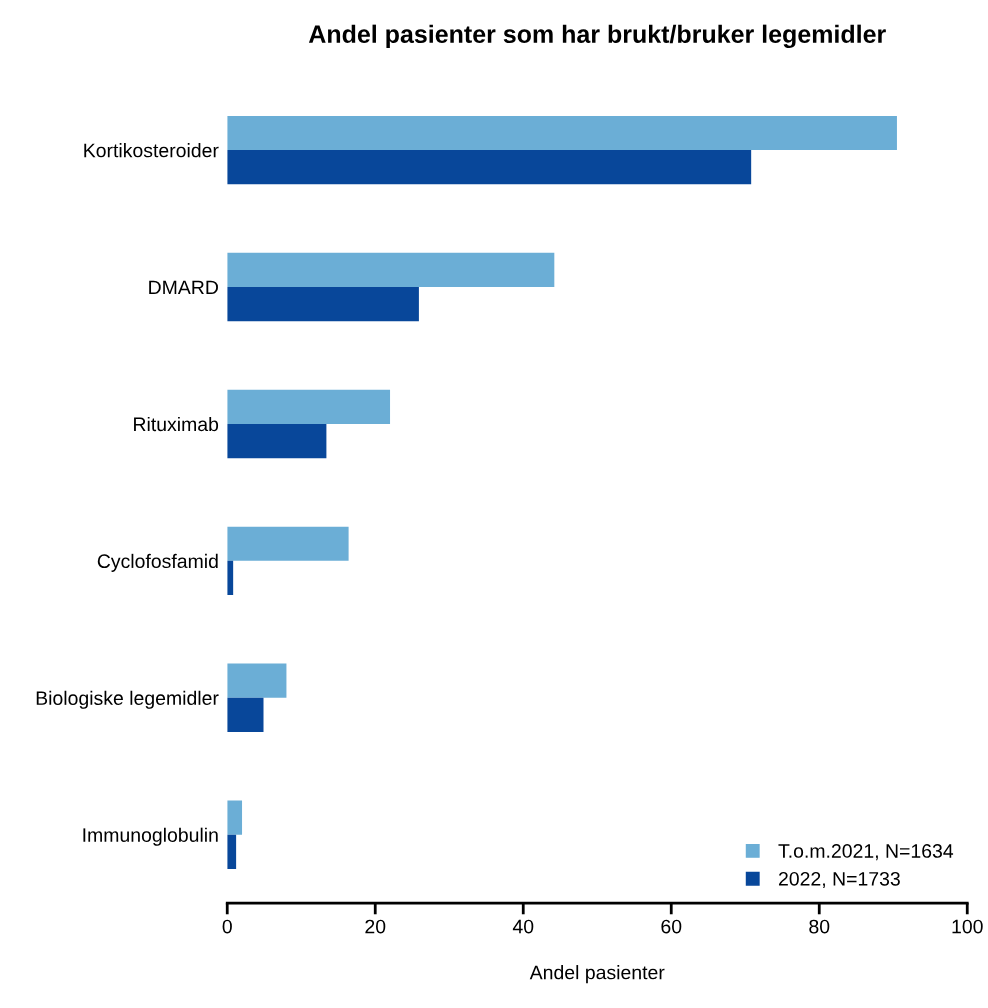 This screenshot has width=988, height=1008. Describe the element at coordinates (183, 287) in the screenshot. I see `y-tick-label: DMARD` at that location.